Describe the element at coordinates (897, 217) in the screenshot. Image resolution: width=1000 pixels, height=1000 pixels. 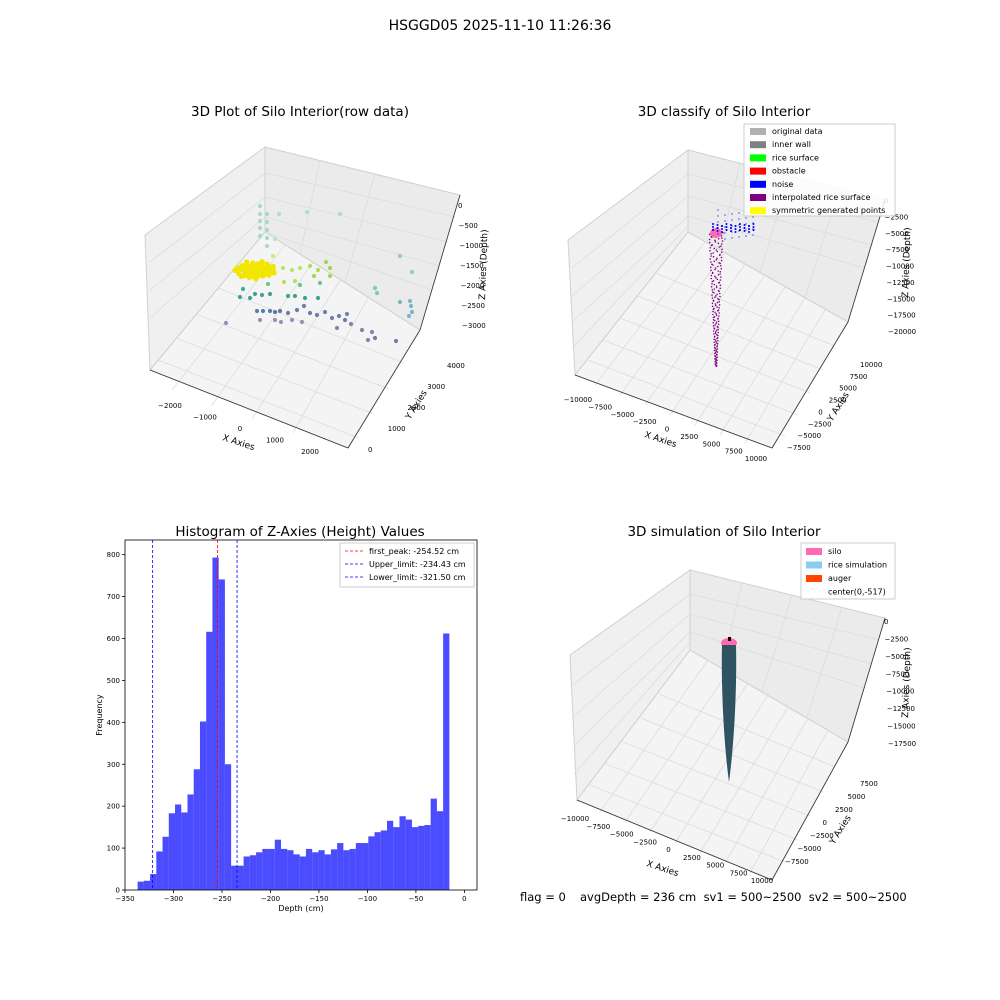
I see `classify-z-tick-label: −2500` at that location.